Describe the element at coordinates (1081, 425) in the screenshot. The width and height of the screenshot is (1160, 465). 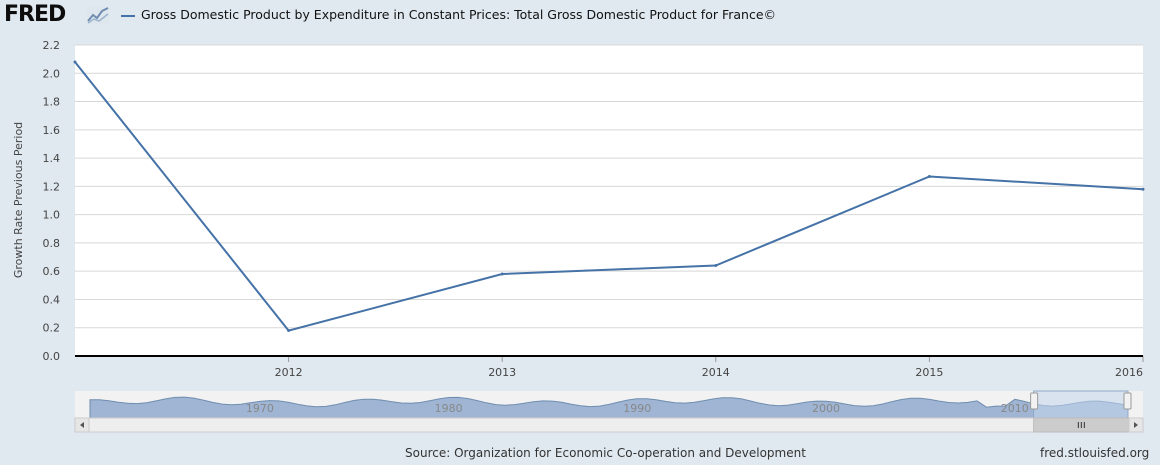
I see `grip-icon` at that location.